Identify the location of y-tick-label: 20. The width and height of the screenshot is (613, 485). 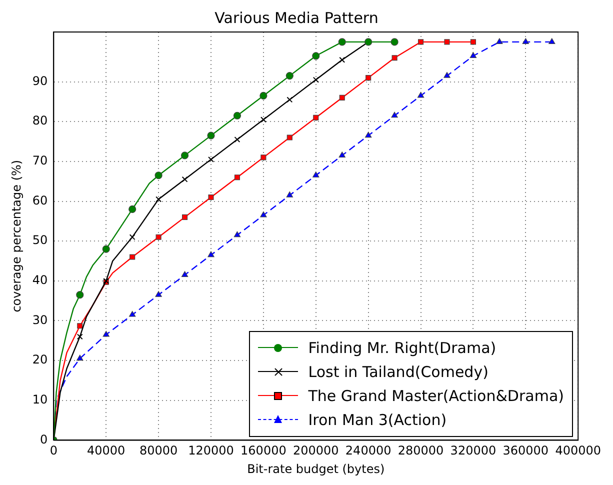
(40, 359).